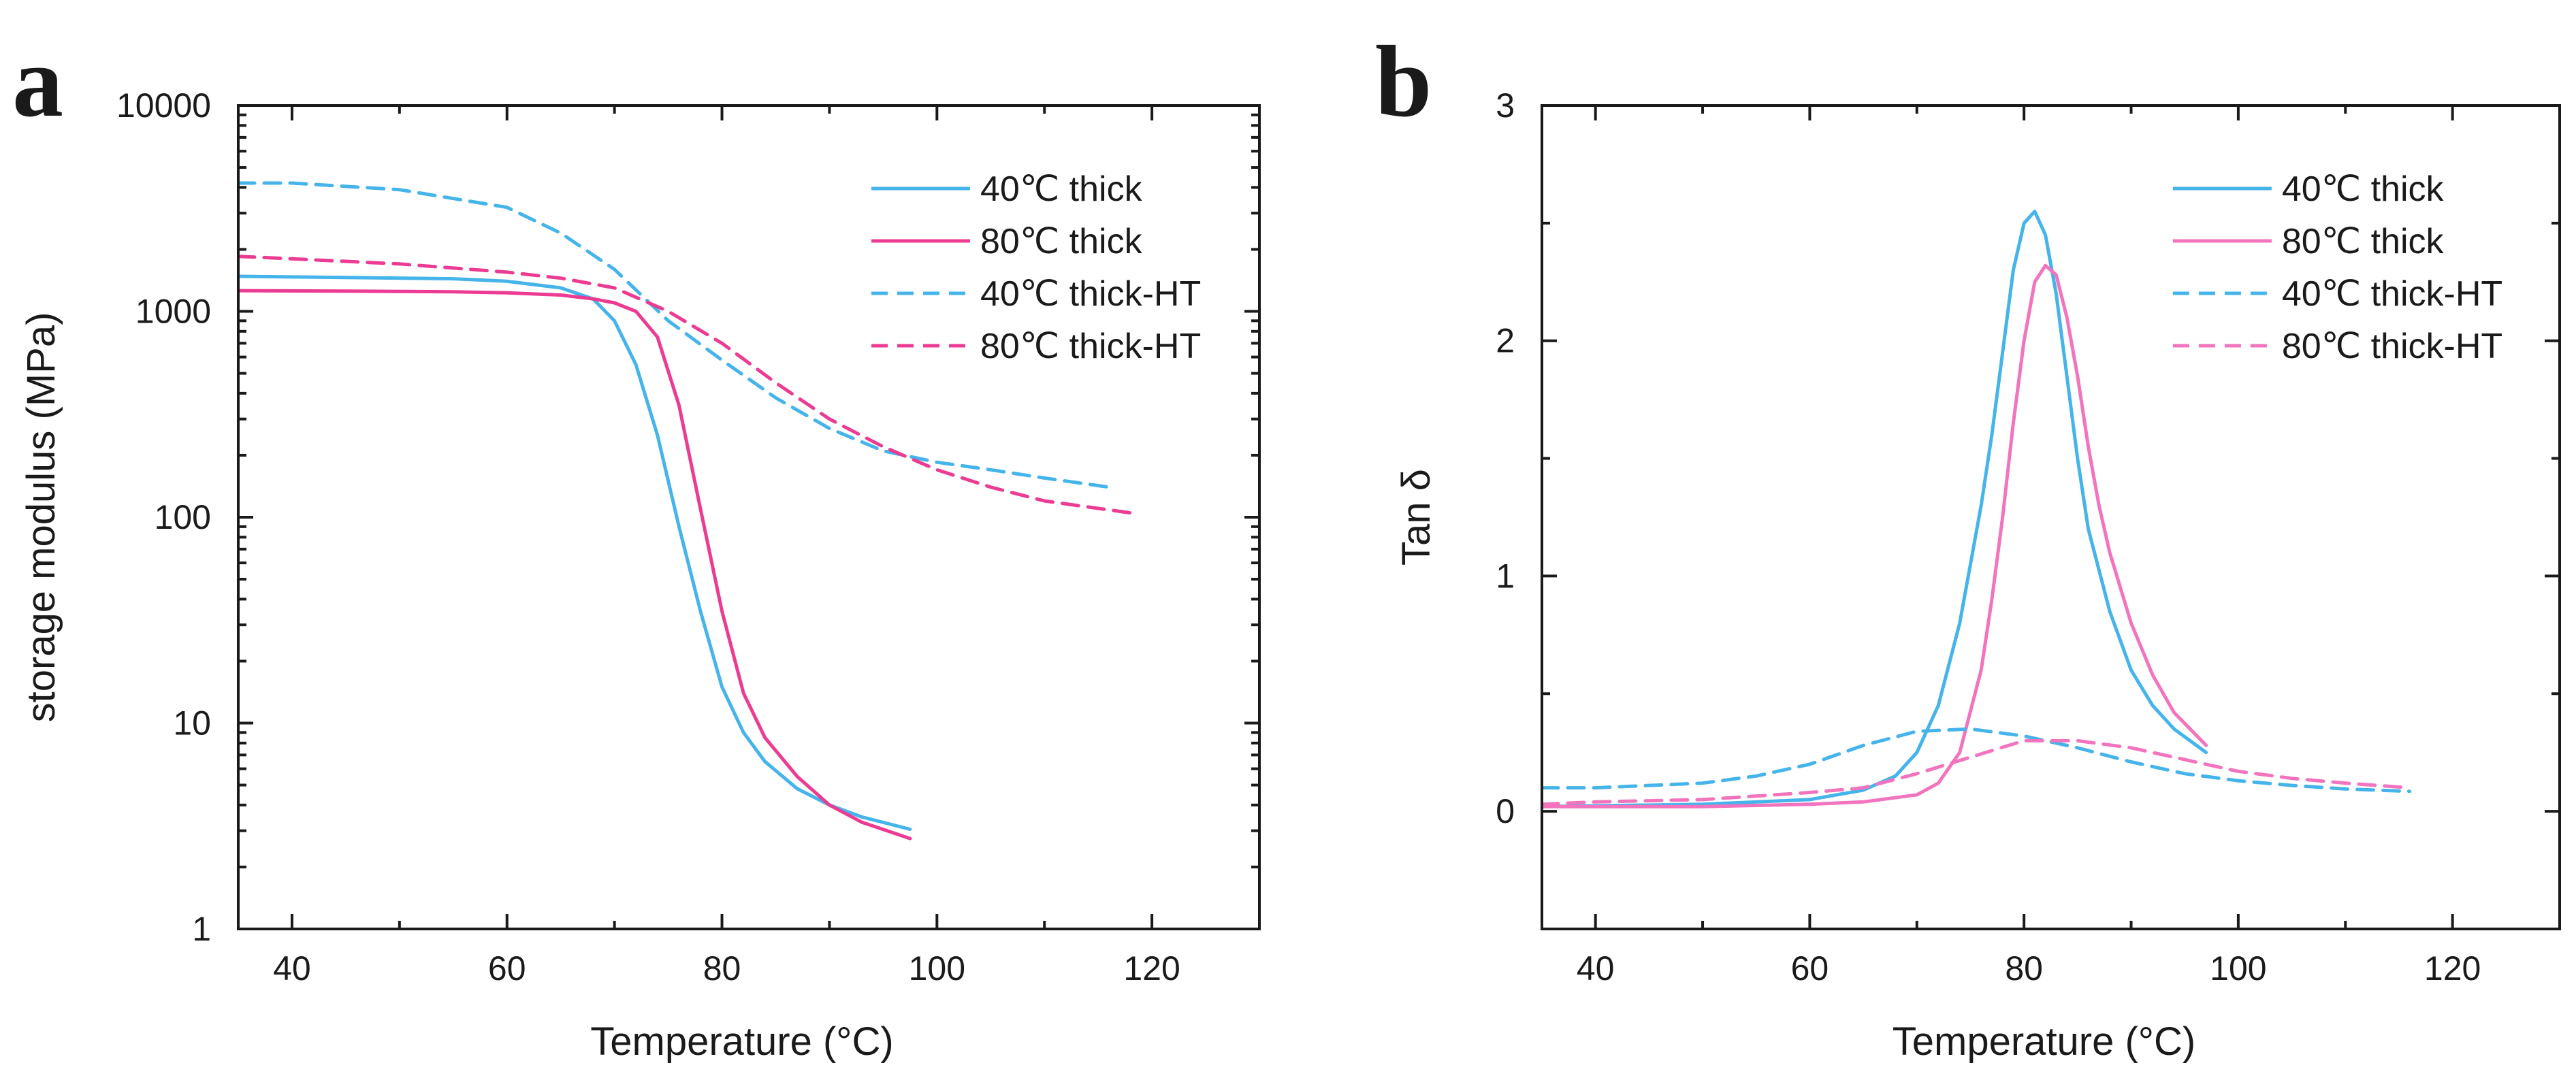 The height and width of the screenshot is (1078, 2576). What do you see at coordinates (1416, 517) in the screenshot?
I see `y-axis-title: Tan δ` at bounding box center [1416, 517].